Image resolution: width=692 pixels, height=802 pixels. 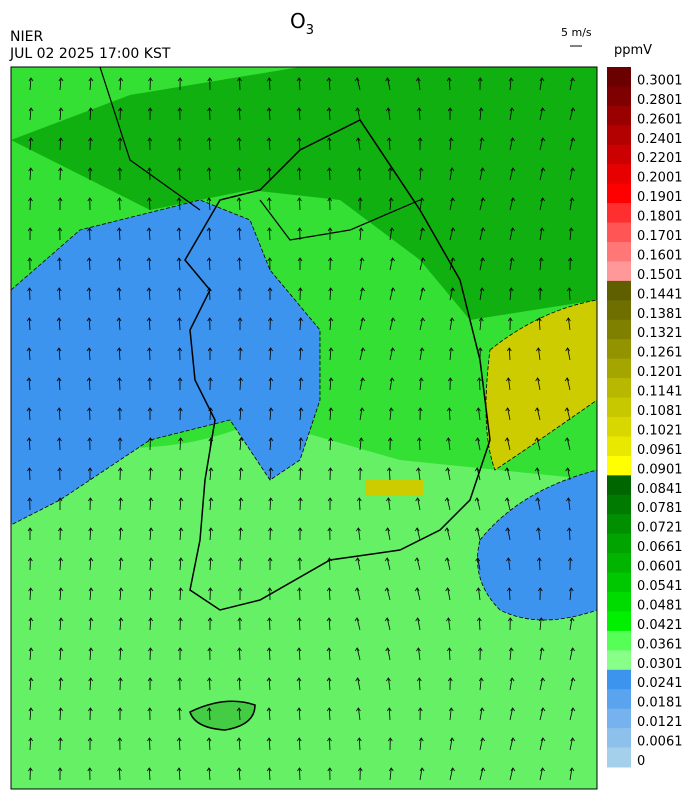 I want to click on colorbar-label: 0.2001, so click(x=660, y=178).